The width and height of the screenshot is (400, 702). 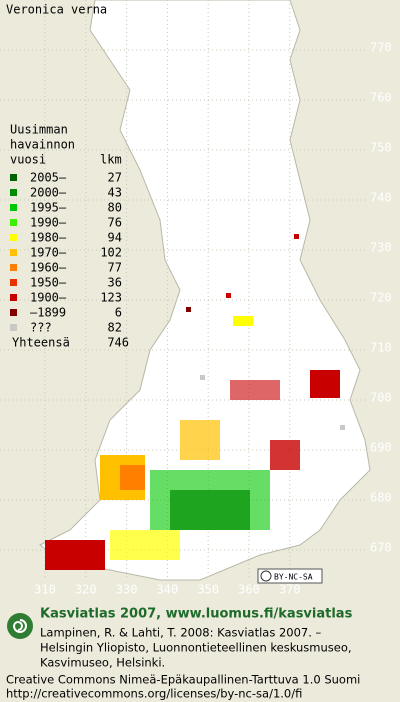 I want to click on y-grid-label: 770, so click(x=381, y=48).